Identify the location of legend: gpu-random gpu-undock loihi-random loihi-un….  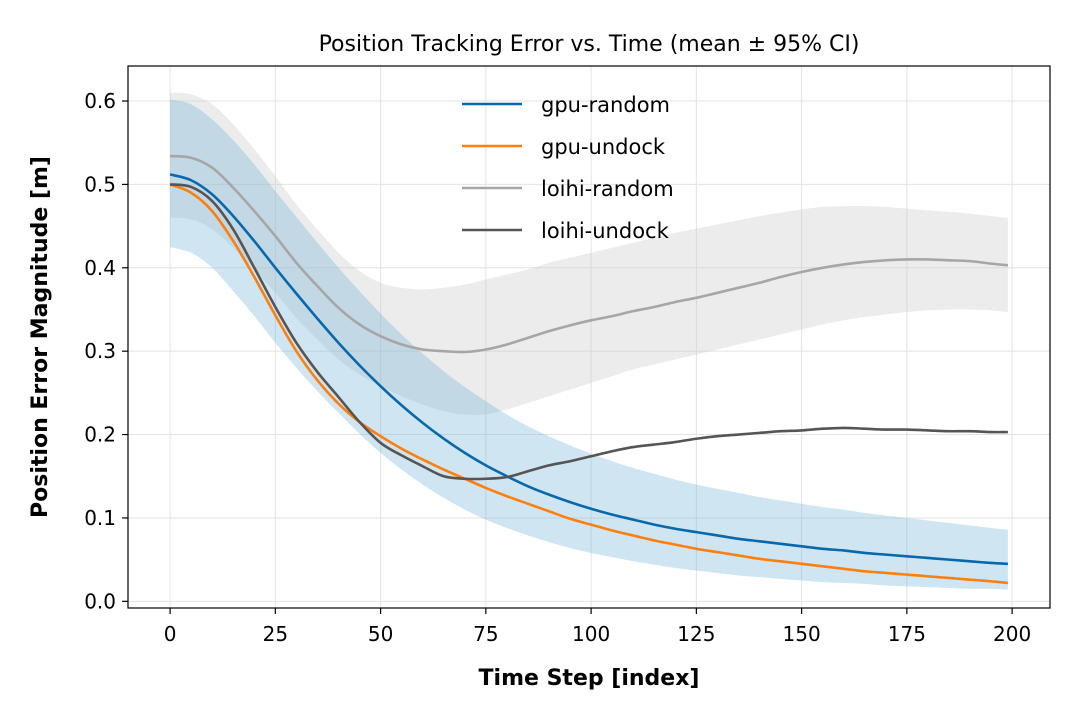
(568, 168).